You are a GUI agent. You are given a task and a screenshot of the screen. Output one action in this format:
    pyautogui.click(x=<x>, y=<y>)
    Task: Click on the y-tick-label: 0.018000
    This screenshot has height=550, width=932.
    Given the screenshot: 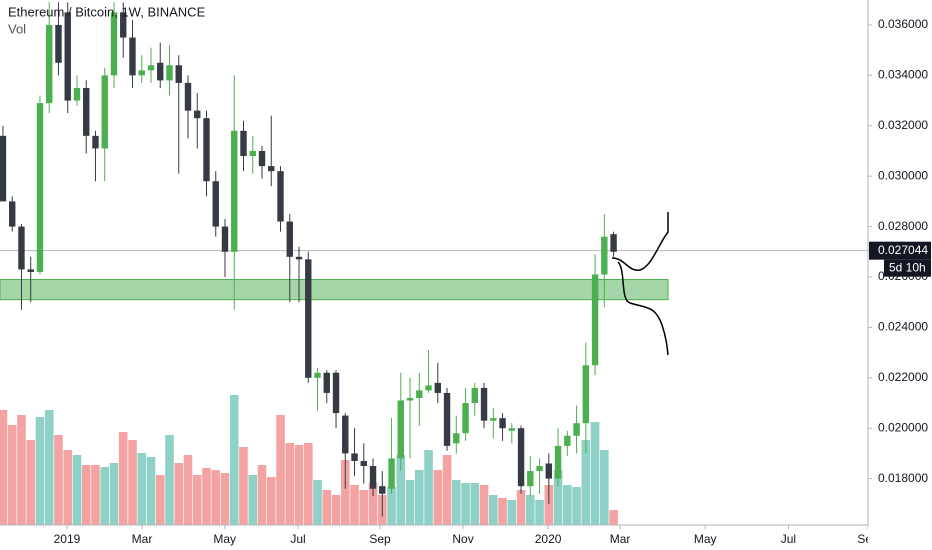 What is the action you would take?
    pyautogui.click(x=903, y=478)
    